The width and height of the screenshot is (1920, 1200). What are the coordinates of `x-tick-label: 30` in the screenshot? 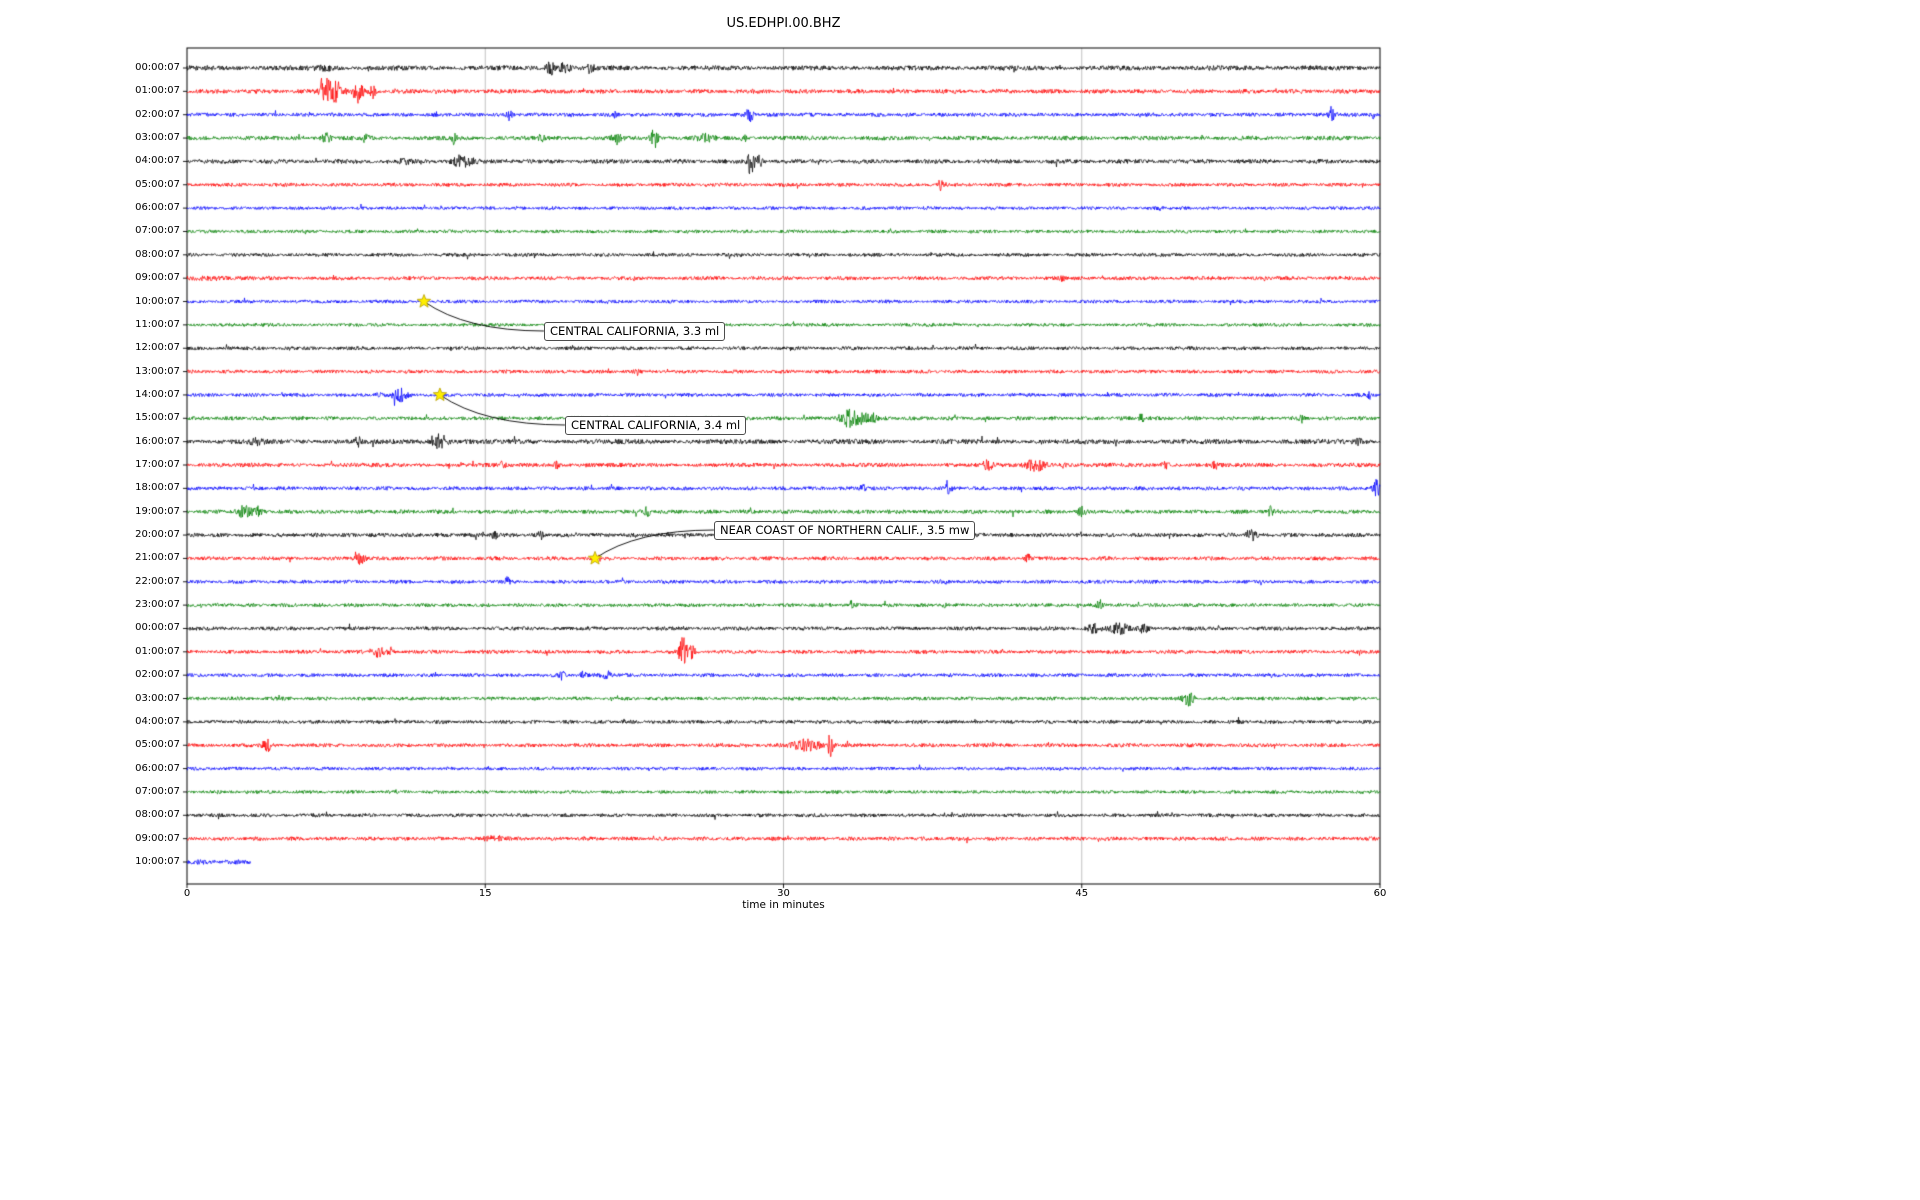 It's located at (783, 893).